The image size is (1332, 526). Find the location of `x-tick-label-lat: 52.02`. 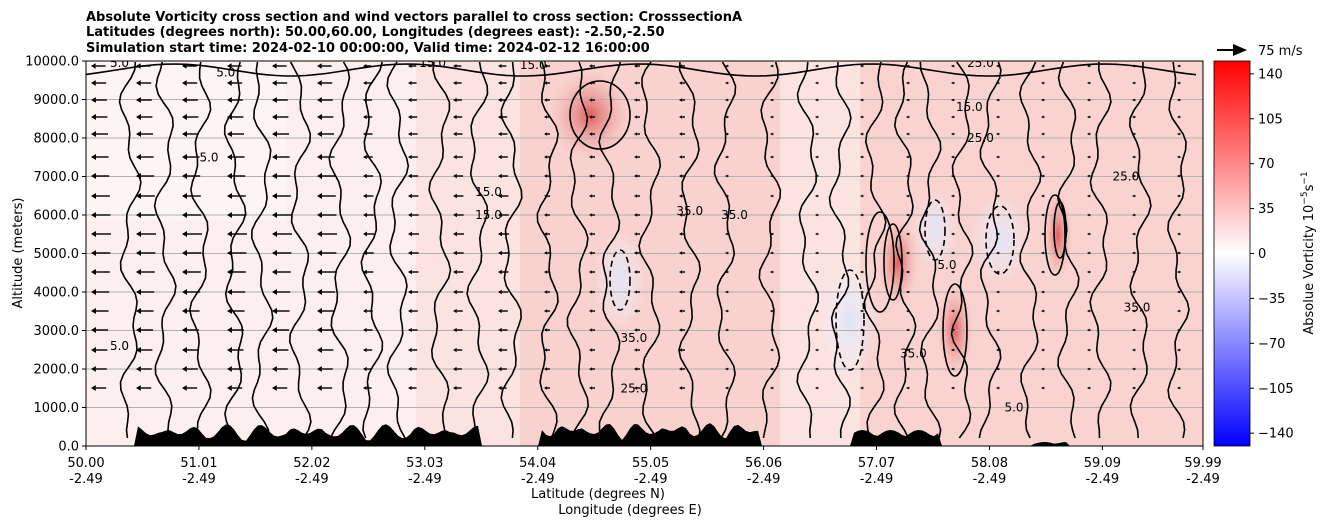

x-tick-label-lat: 52.02 is located at coordinates (311, 463).